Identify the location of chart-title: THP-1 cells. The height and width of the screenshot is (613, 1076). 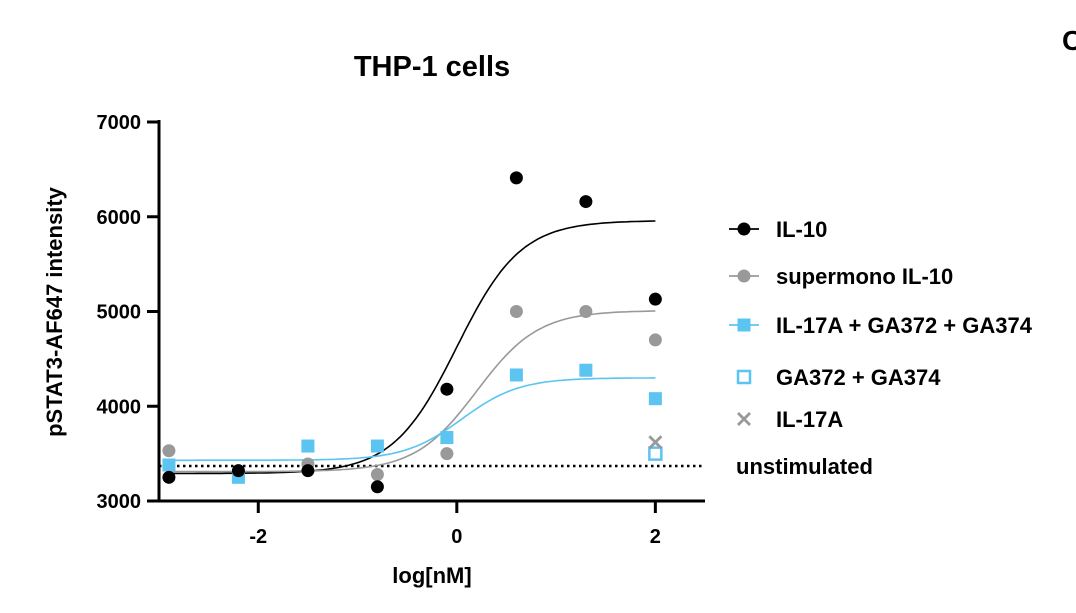
(432, 67).